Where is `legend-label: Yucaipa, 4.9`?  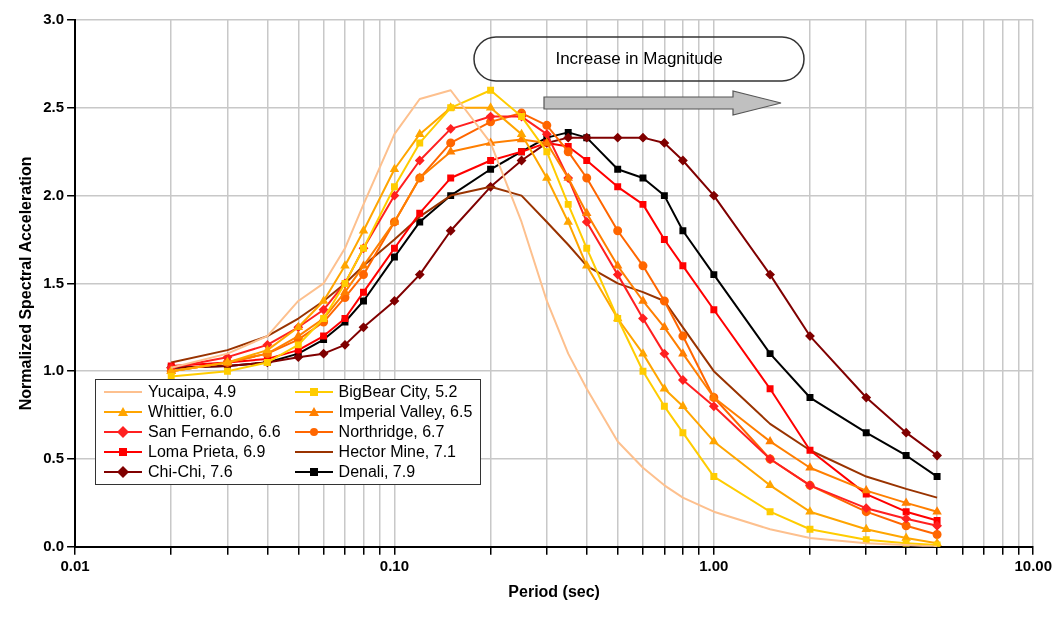 legend-label: Yucaipa, 4.9 is located at coordinates (192, 391).